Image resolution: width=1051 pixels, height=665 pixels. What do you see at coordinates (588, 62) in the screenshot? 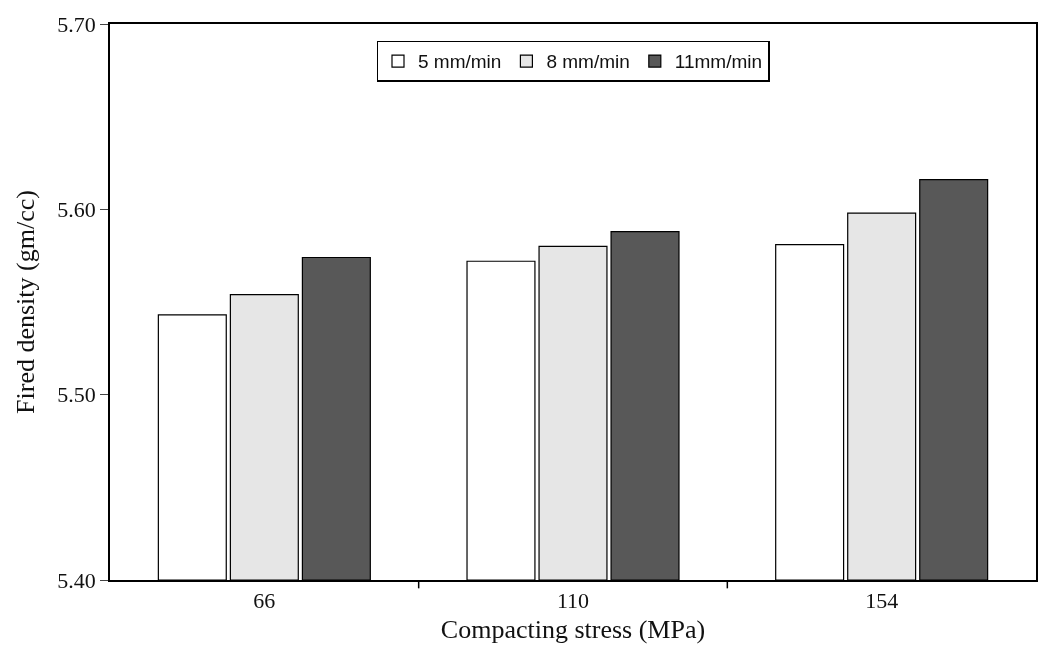
I see `legend-label: 8 mm/min` at bounding box center [588, 62].